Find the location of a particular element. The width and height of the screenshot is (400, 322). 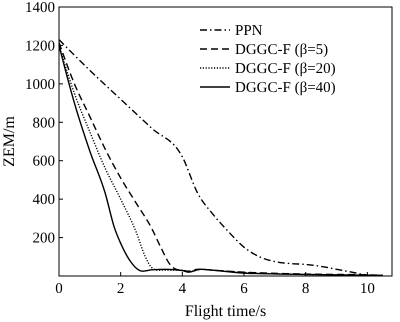

x-tick-label: 10 is located at coordinates (367, 289).